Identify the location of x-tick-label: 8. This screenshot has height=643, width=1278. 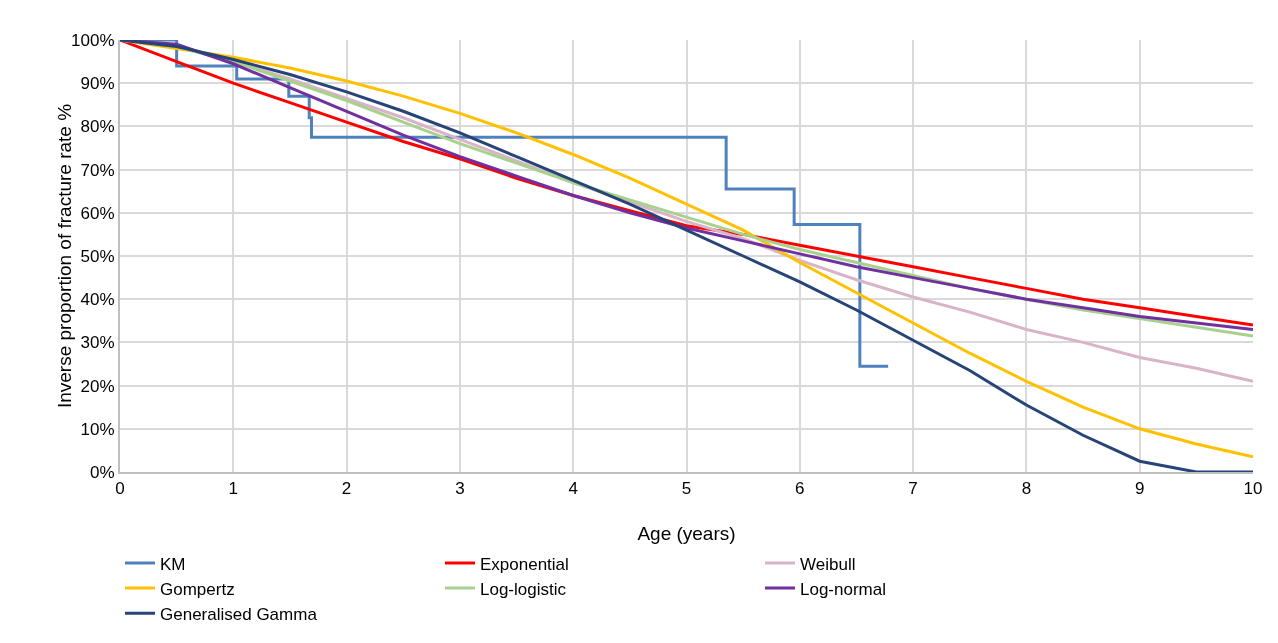
(1026, 489).